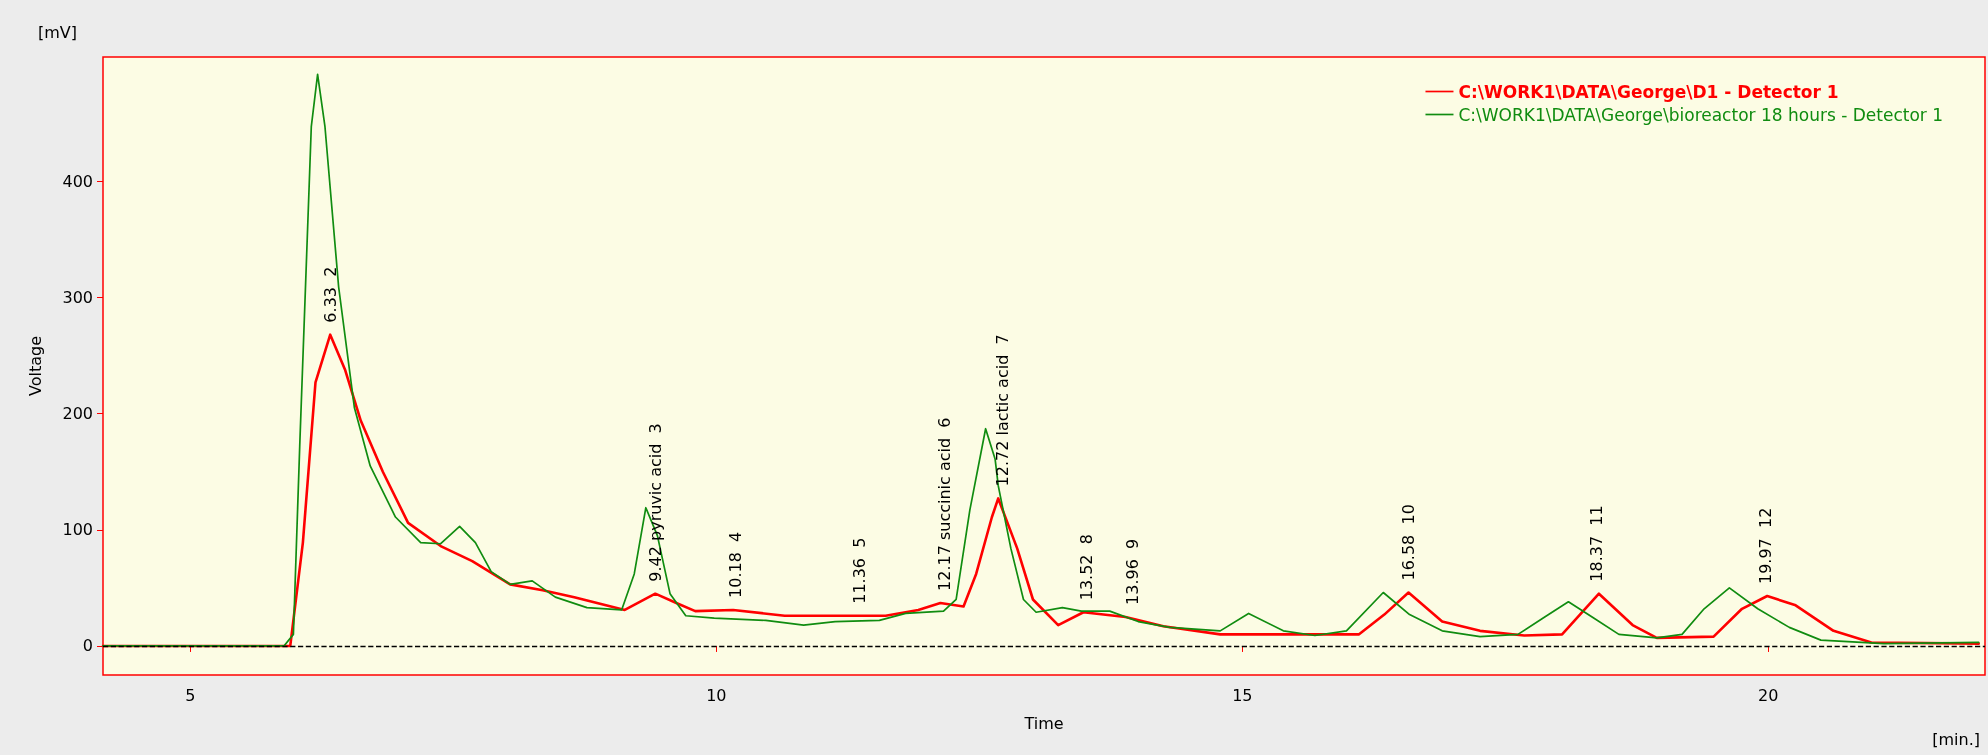  I want to click on y-axis-title: Voltage, so click(35, 366).